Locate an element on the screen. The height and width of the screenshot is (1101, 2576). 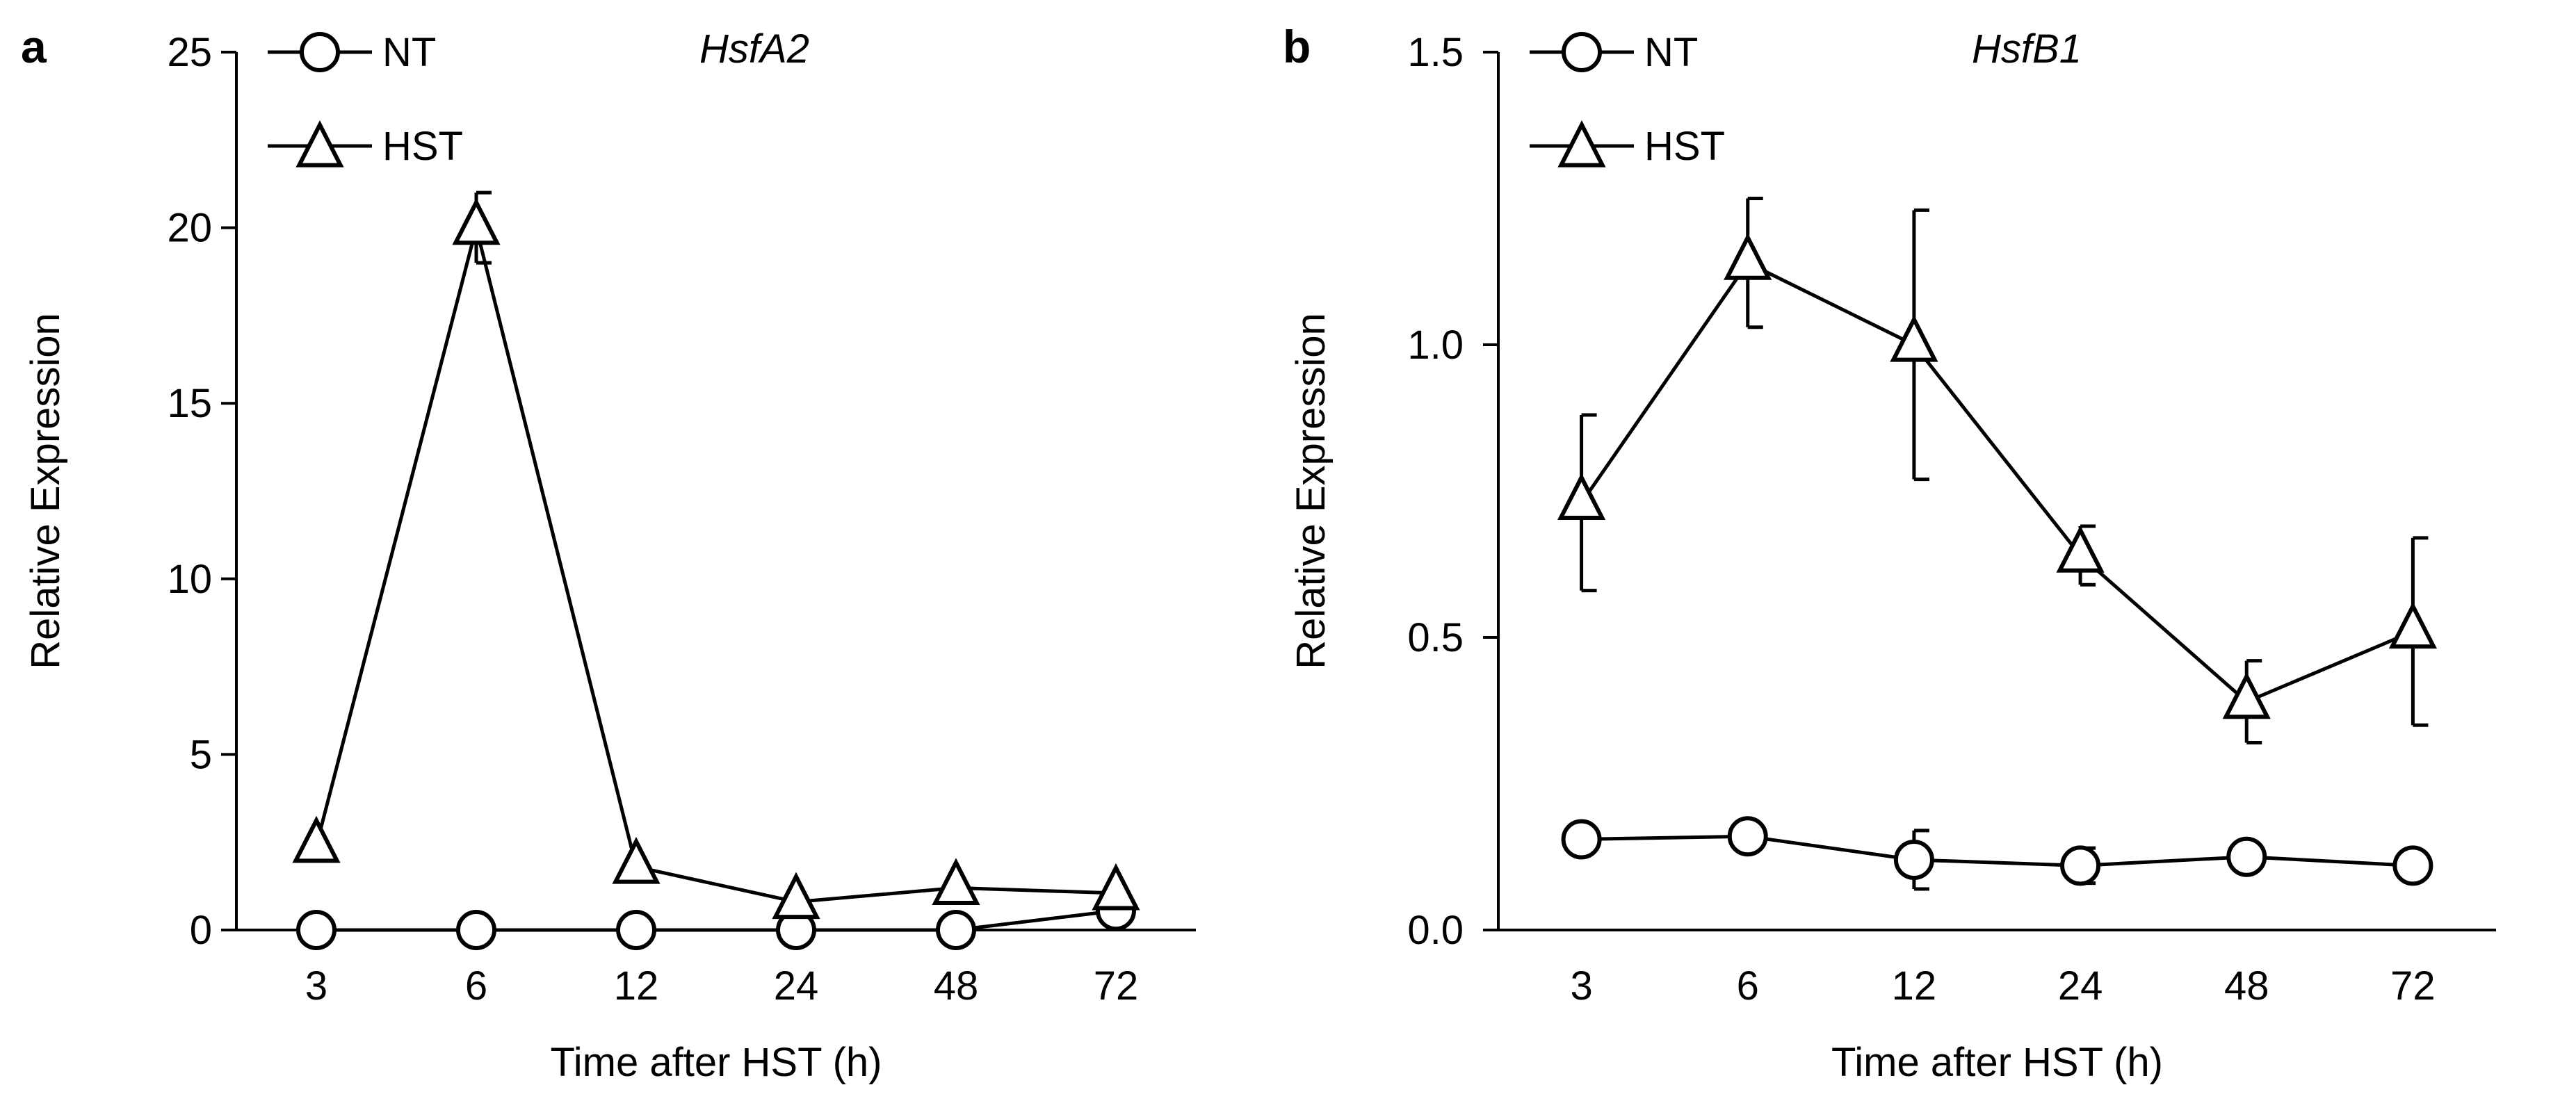
panel-label: b is located at coordinates (1297, 46).